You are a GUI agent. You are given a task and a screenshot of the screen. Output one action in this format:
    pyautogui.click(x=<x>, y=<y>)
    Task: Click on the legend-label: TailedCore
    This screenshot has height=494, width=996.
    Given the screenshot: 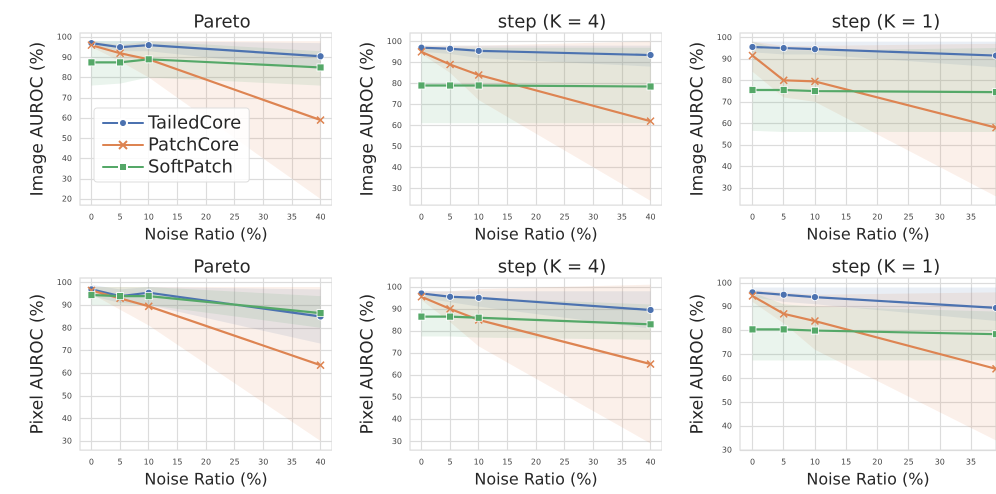 What is the action you would take?
    pyautogui.click(x=194, y=123)
    